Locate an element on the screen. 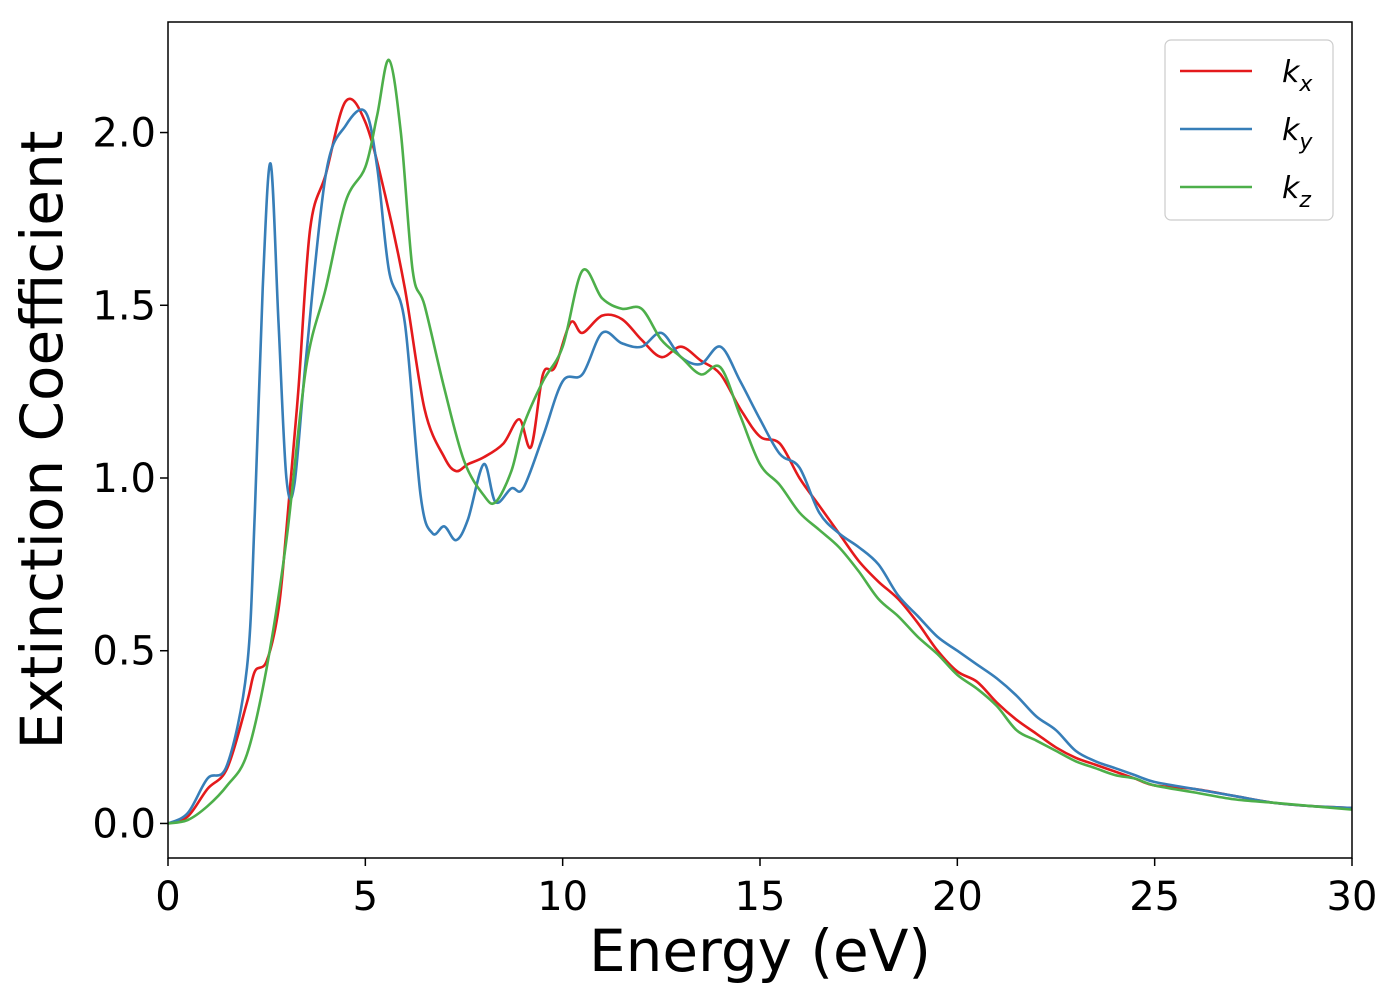 This screenshot has width=1400, height=1000. x-tick-label: 0 is located at coordinates (167, 897).